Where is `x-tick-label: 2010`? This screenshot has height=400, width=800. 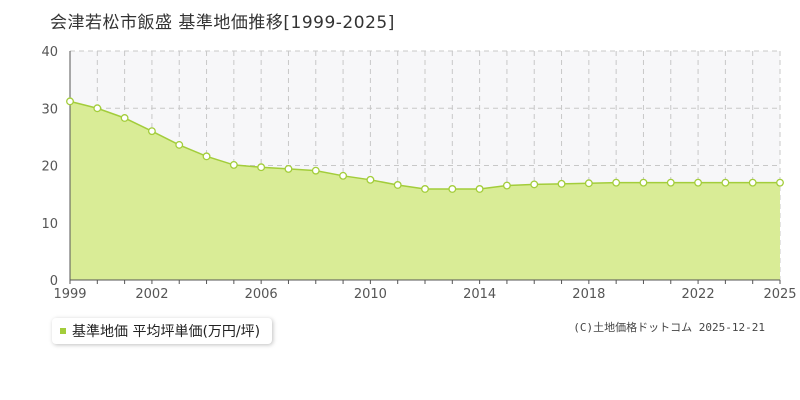
x-tick-label: 2010 is located at coordinates (370, 294).